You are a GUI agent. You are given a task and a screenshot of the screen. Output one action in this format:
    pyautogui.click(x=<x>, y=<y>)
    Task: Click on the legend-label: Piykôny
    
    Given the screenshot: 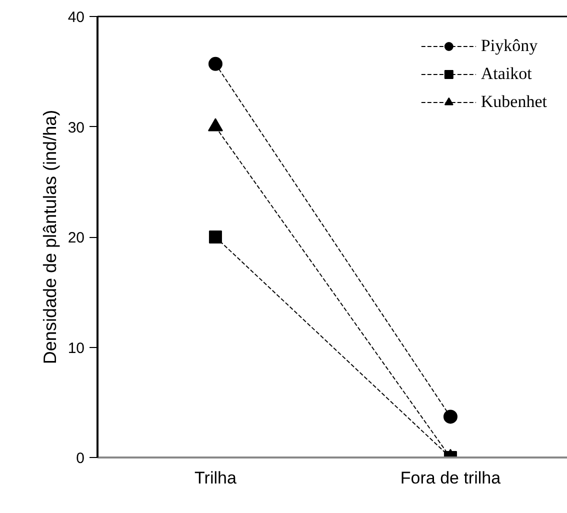 What is the action you would take?
    pyautogui.click(x=509, y=46)
    